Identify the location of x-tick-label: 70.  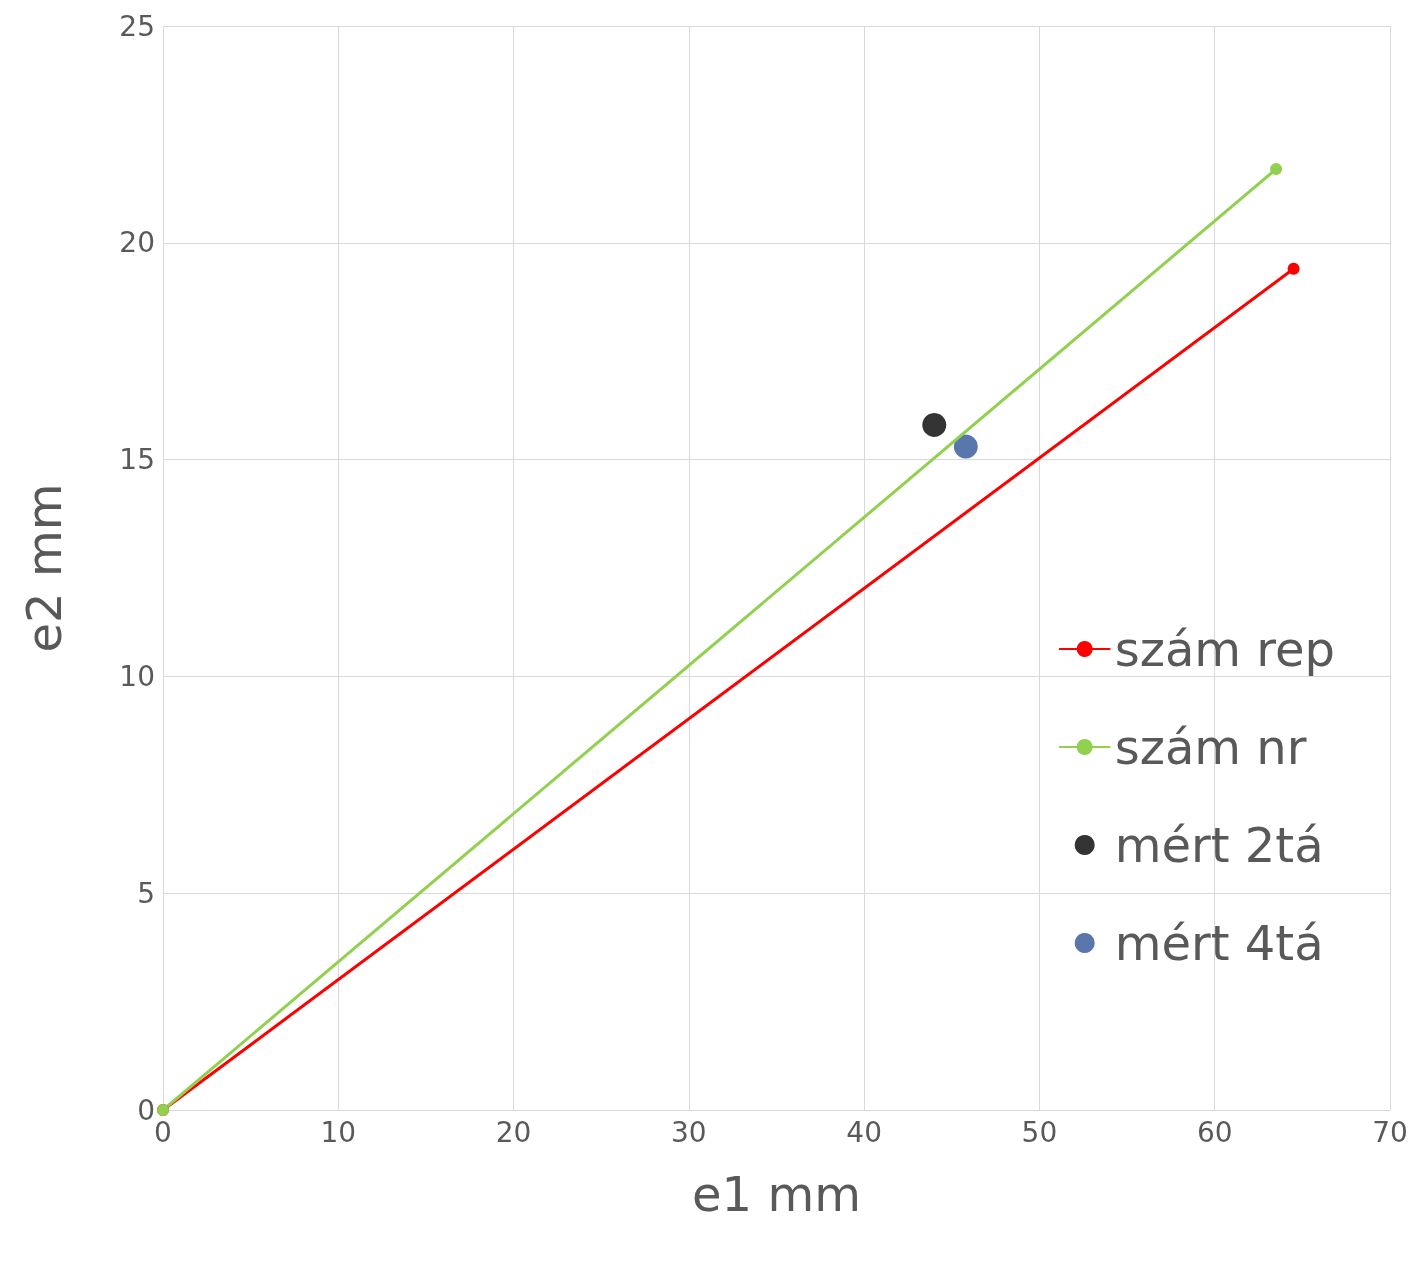
(1390, 1132).